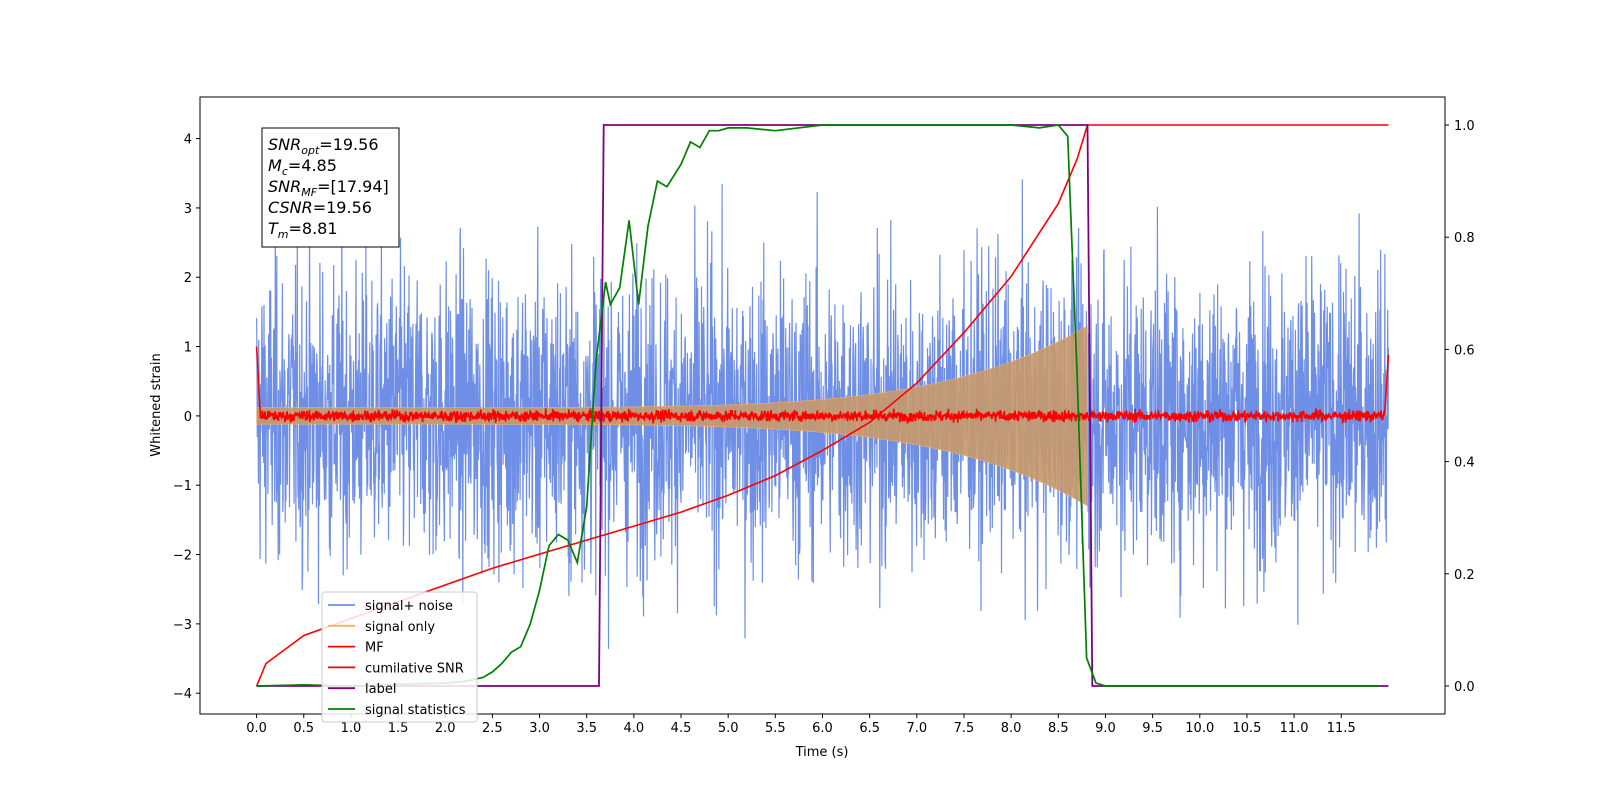  Describe the element at coordinates (188, 140) in the screenshot. I see `y-tick-label: 4` at that location.